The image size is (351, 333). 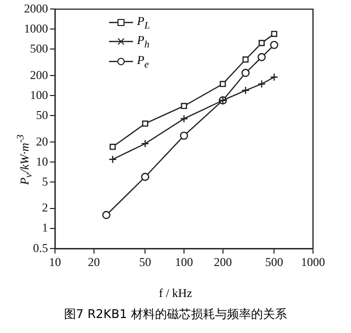 I want to click on legend-label: P$_{h}$, so click(x=143, y=42).